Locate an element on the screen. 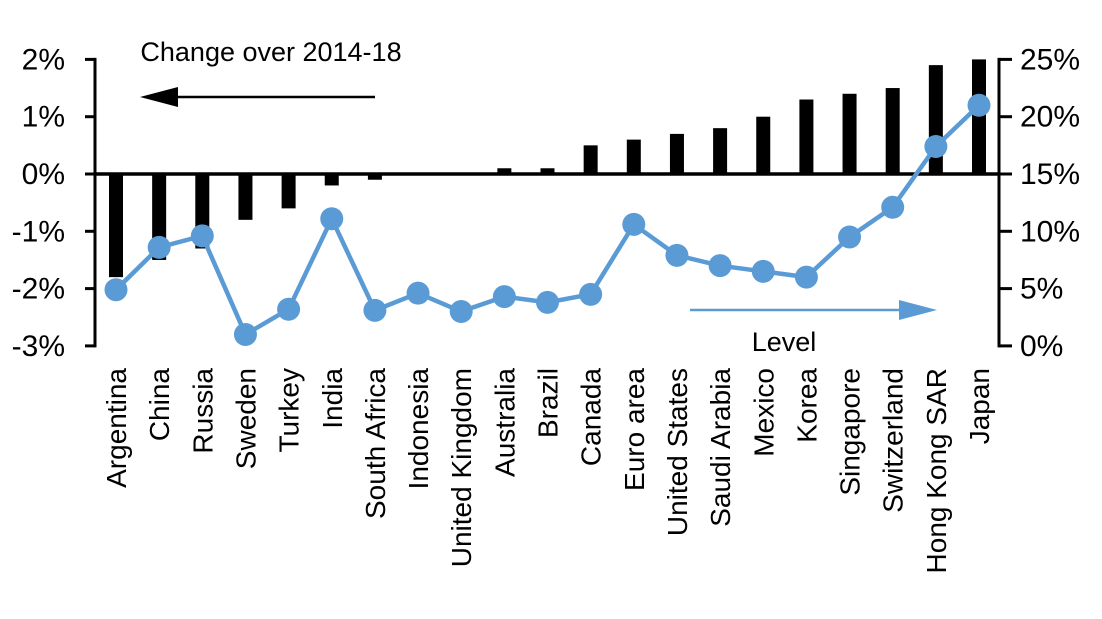 The image size is (1102, 619). category-label-South Africa: South Africa is located at coordinates (375, 443).